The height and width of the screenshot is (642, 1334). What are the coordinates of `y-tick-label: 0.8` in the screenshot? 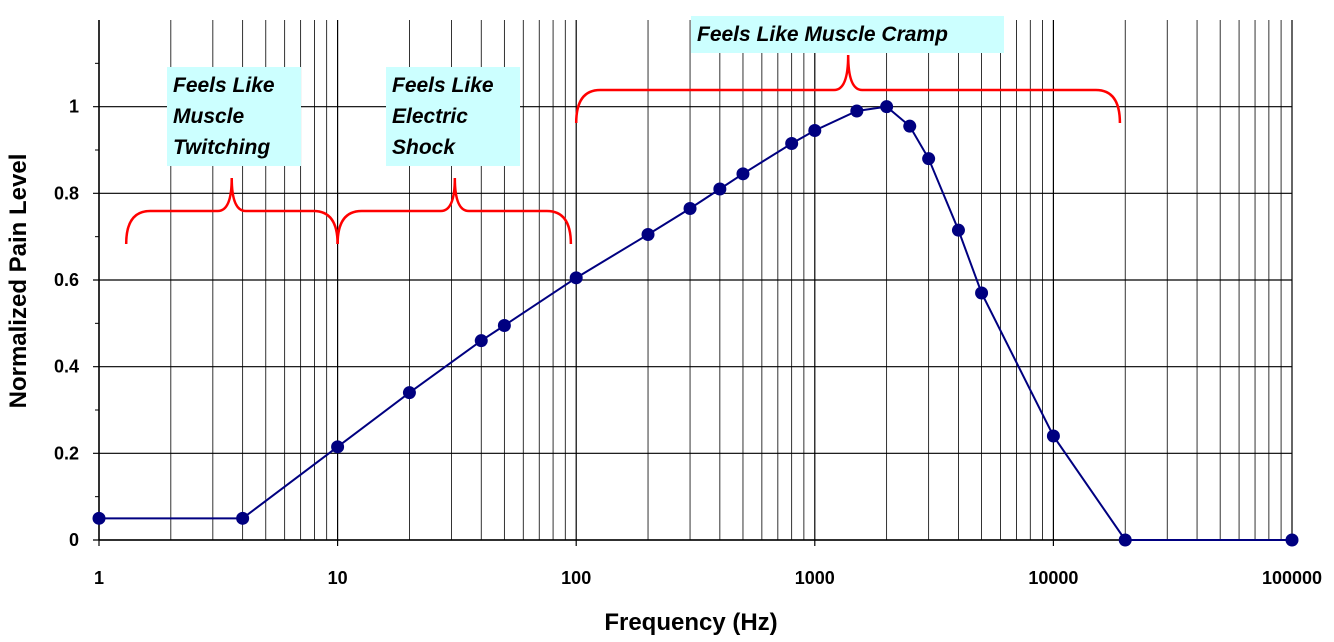 It's located at (66, 193).